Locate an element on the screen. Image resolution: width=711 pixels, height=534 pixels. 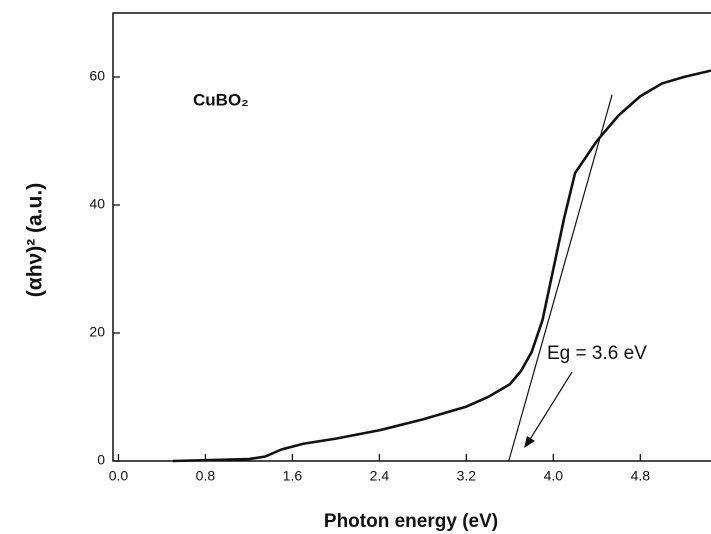
y-axis-label: (αhν)² (a.u.) is located at coordinates (35, 240).